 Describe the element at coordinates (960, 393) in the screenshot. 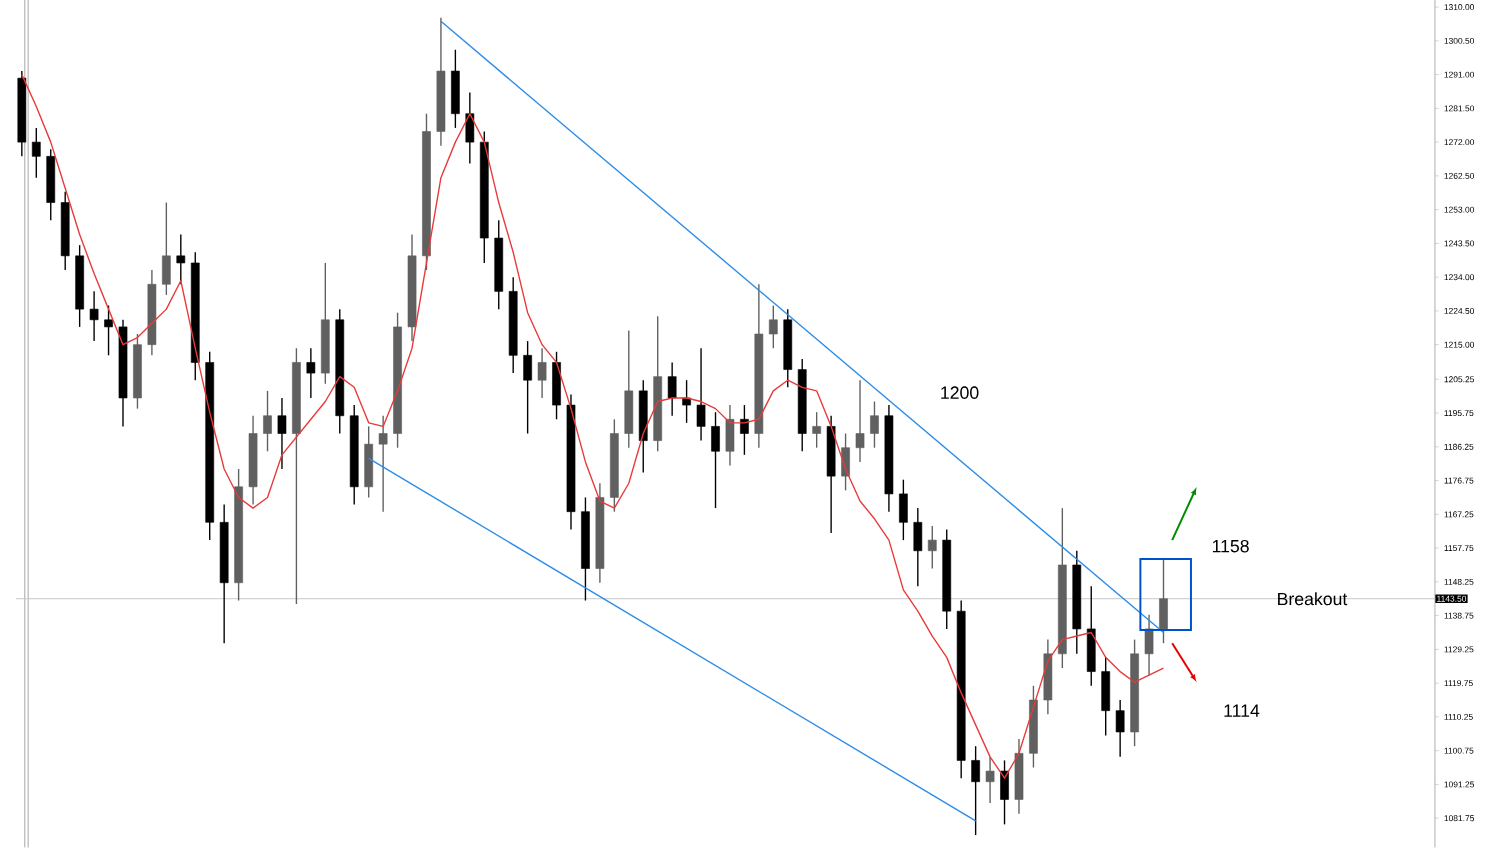

I see `annotation: 1200` at that location.